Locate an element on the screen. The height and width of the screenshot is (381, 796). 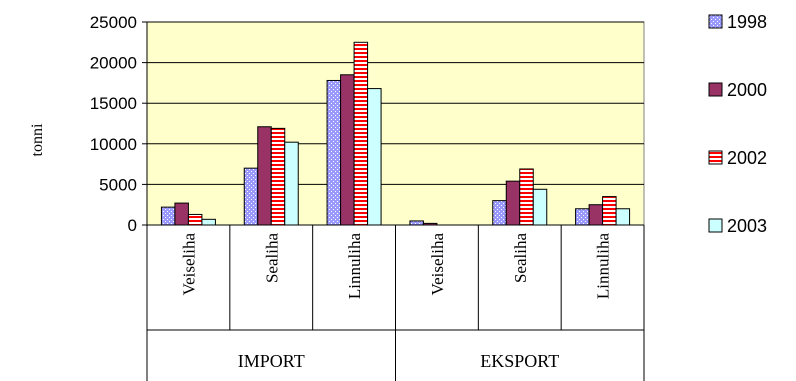
legend-swatch-2003 is located at coordinates (715, 225).